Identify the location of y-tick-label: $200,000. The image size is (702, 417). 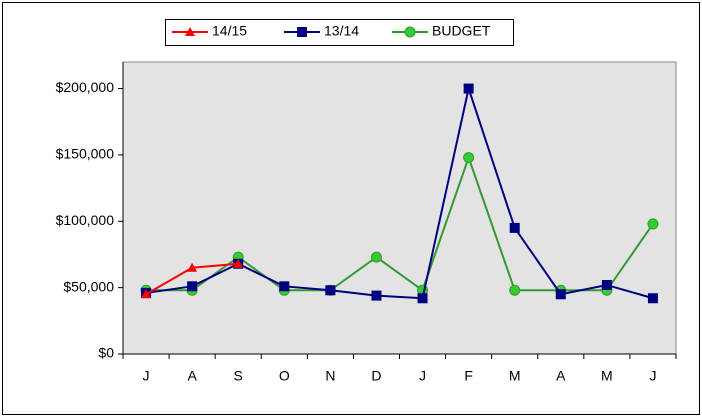
(85, 87).